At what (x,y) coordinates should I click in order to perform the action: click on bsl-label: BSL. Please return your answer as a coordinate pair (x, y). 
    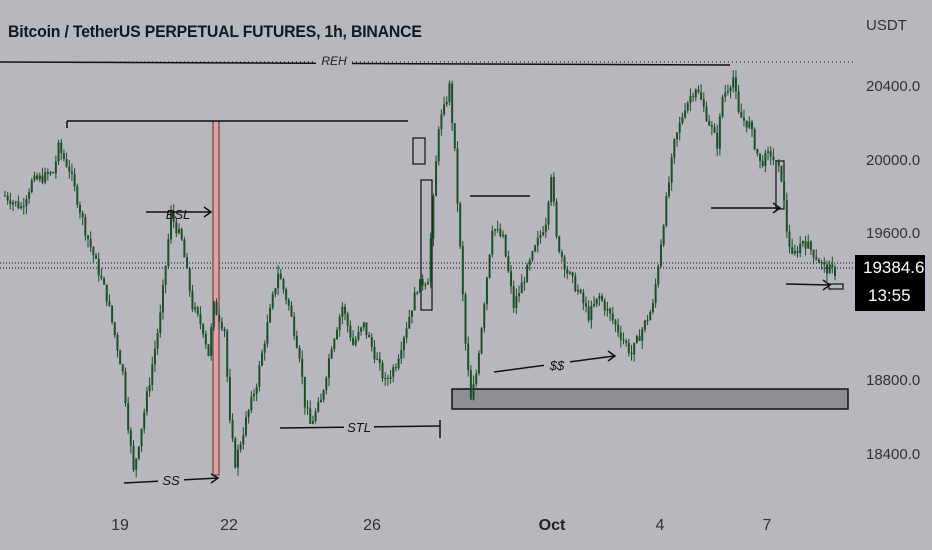
    Looking at the image, I should click on (178, 214).